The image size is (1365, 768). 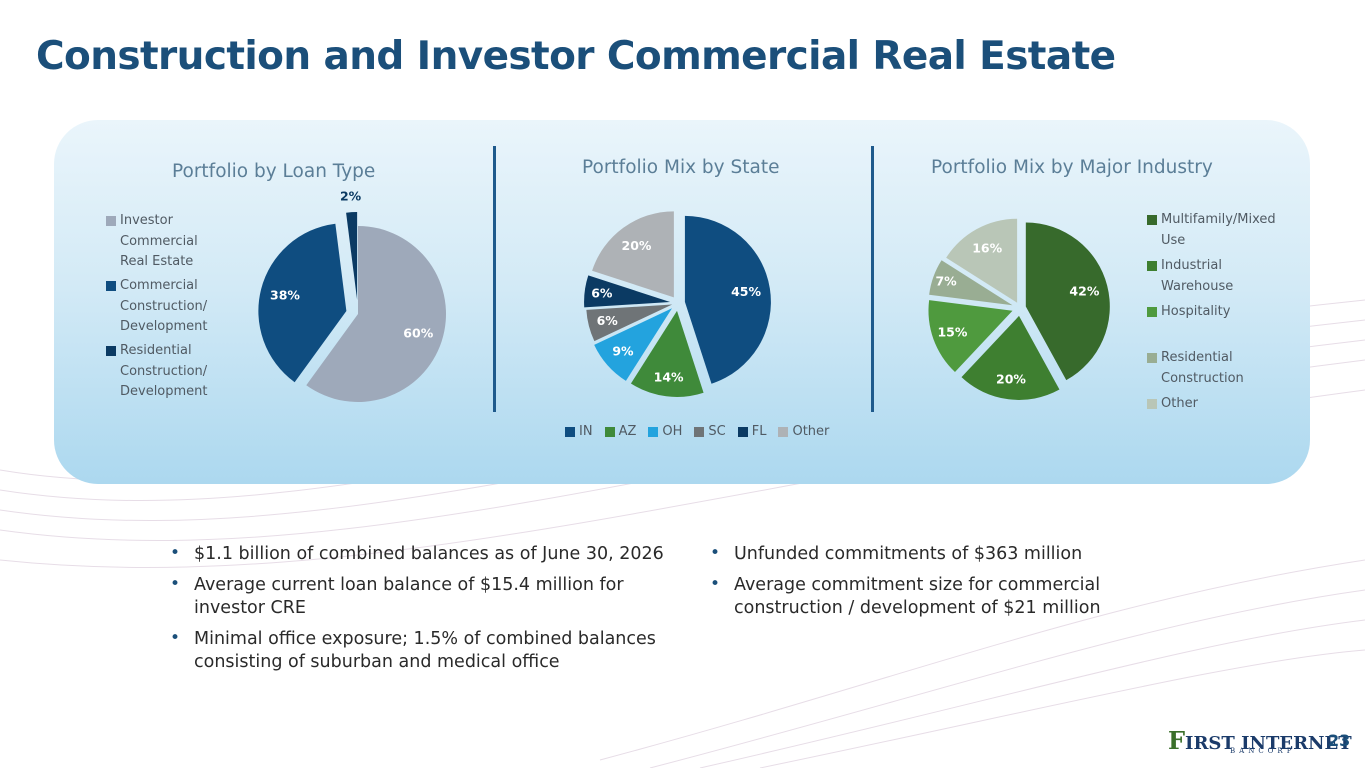 I want to click on legend-label: Residential Construction, so click(x=1202, y=368).